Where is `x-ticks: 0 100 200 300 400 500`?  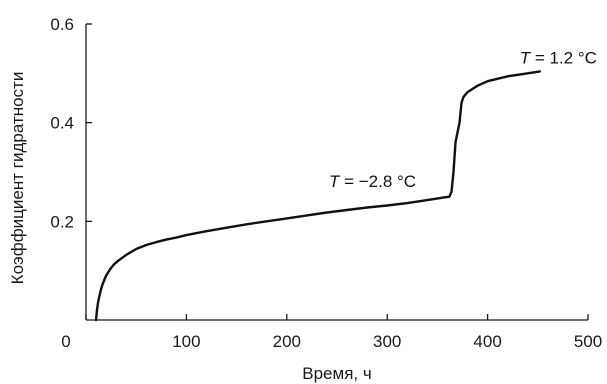
x-ticks: 0 100 200 300 400 500 is located at coordinates (331, 332).